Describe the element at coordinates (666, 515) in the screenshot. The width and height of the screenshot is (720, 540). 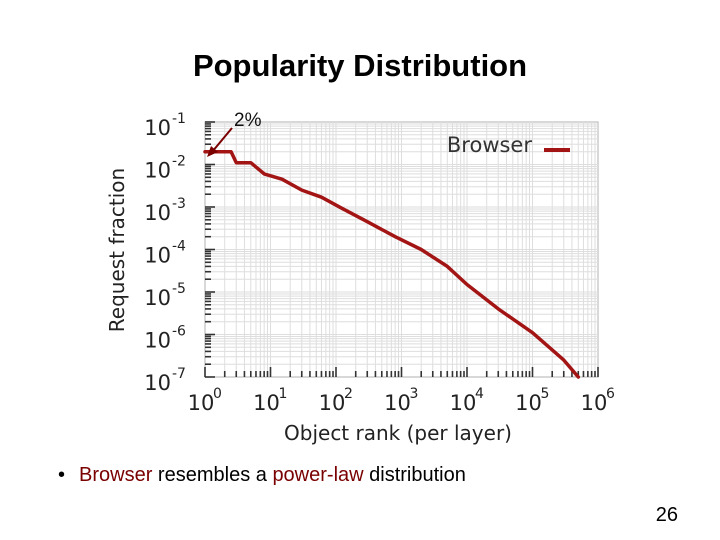
I see `page-number: 26` at that location.